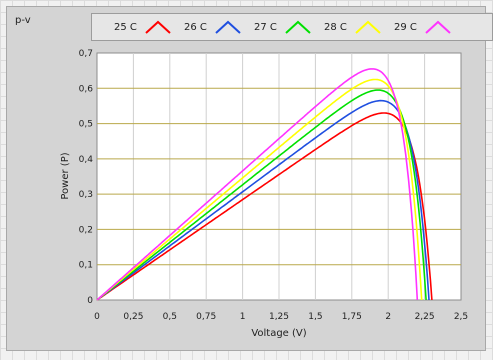 The image size is (493, 360). What do you see at coordinates (133, 317) in the screenshot?
I see `x-tick-label: 0,25` at bounding box center [133, 317].